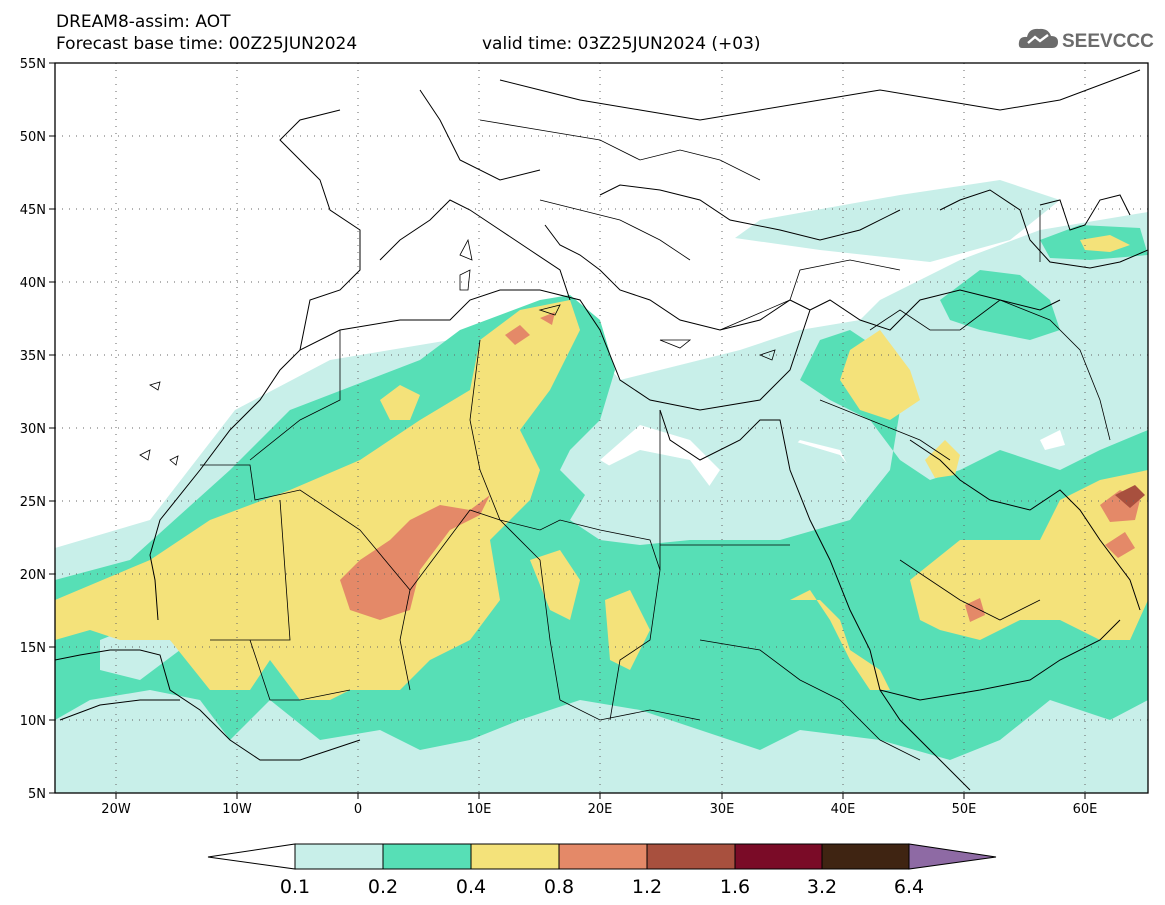  What do you see at coordinates (600, 809) in the screenshot?
I see `lon-label: 20E` at bounding box center [600, 809].